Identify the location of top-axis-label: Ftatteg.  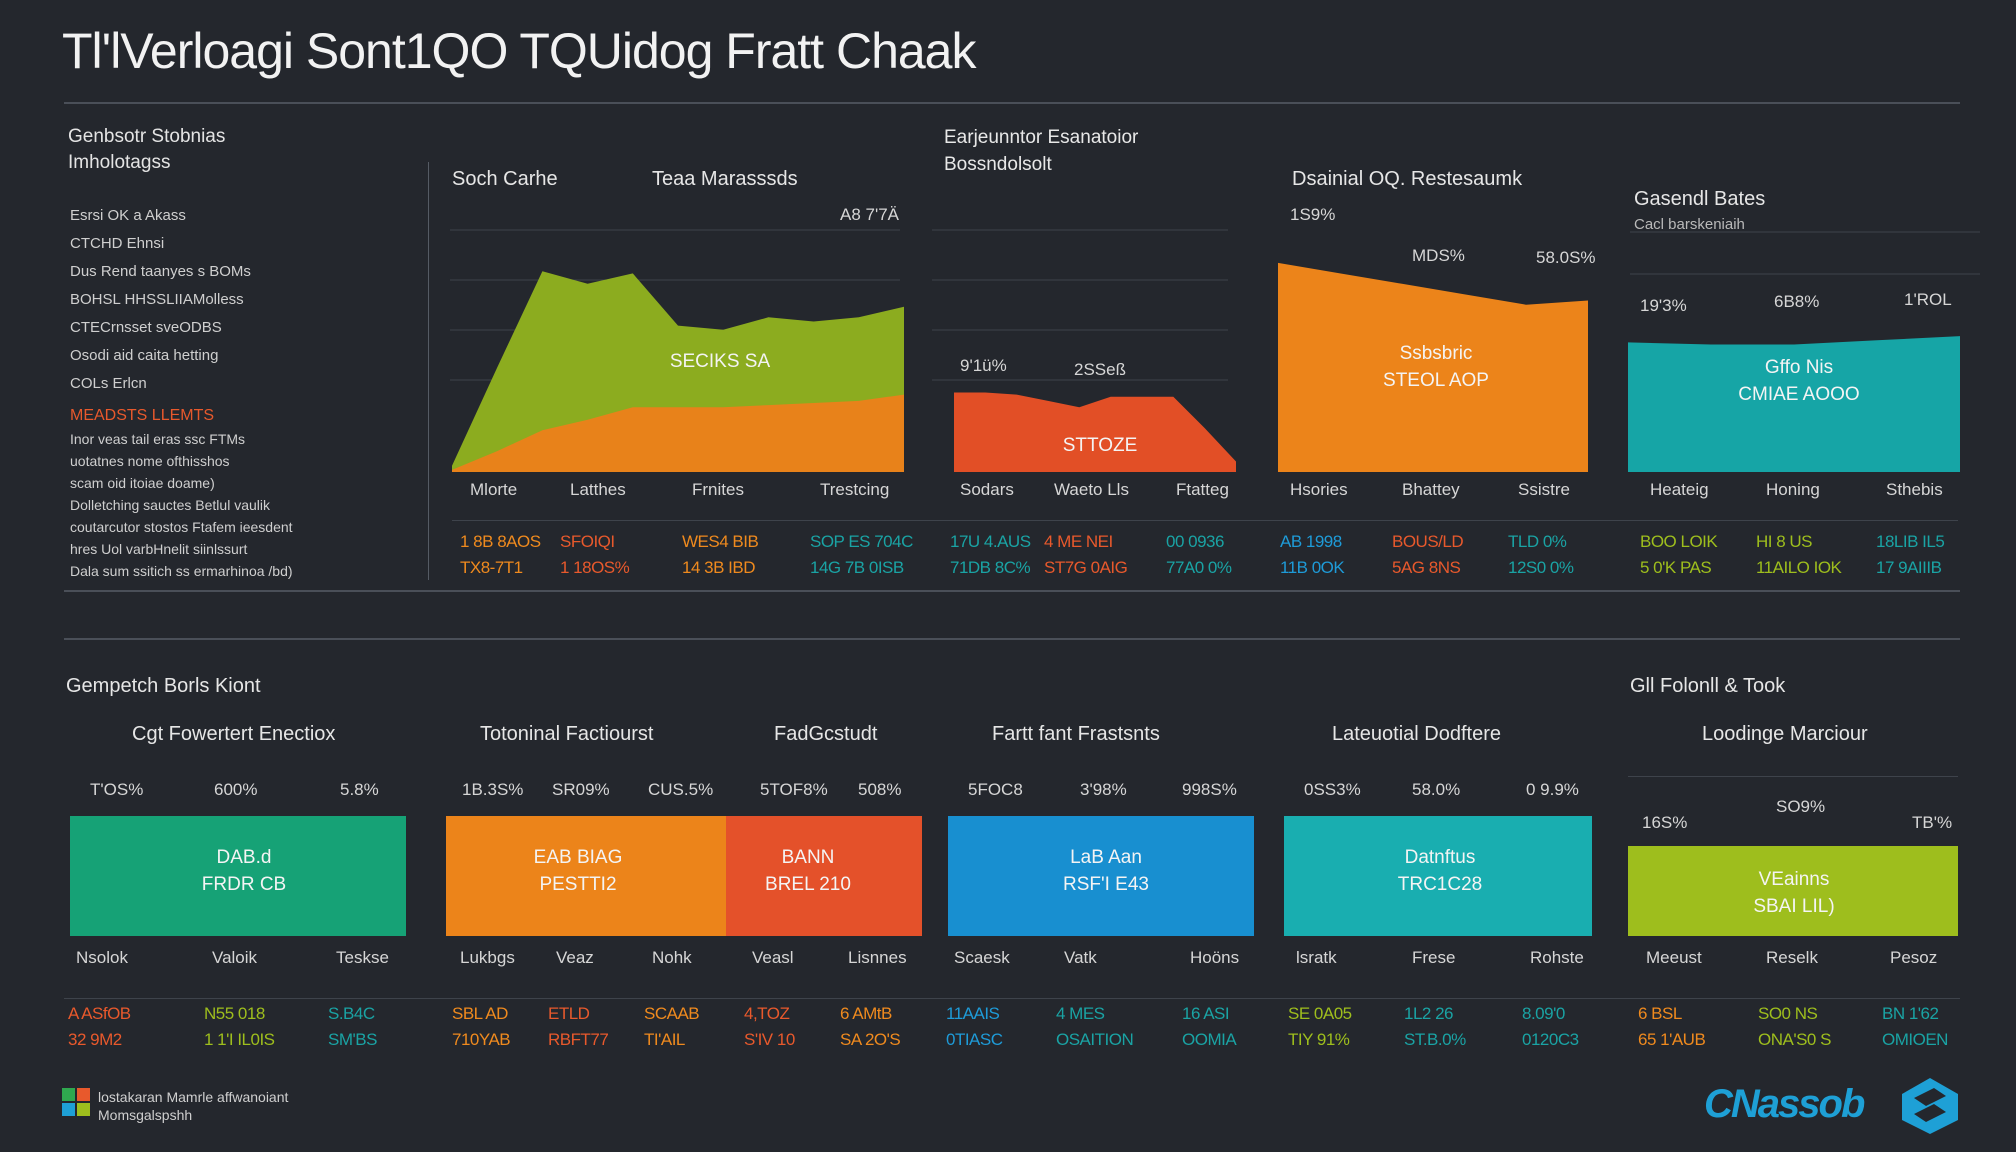
(1202, 489).